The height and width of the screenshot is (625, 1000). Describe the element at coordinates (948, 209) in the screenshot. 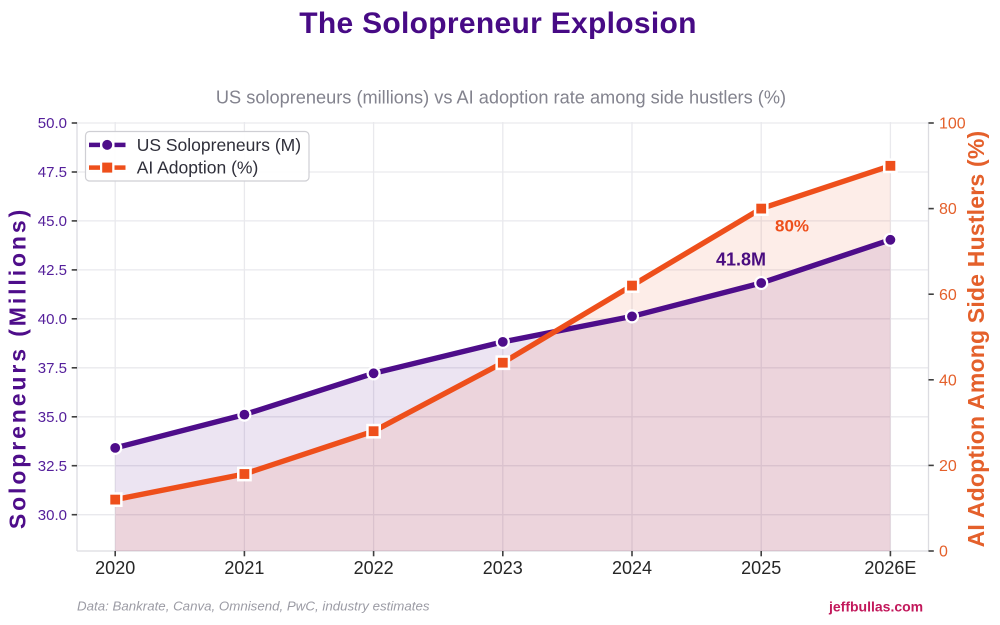

I see `svg-text: 80` at that location.